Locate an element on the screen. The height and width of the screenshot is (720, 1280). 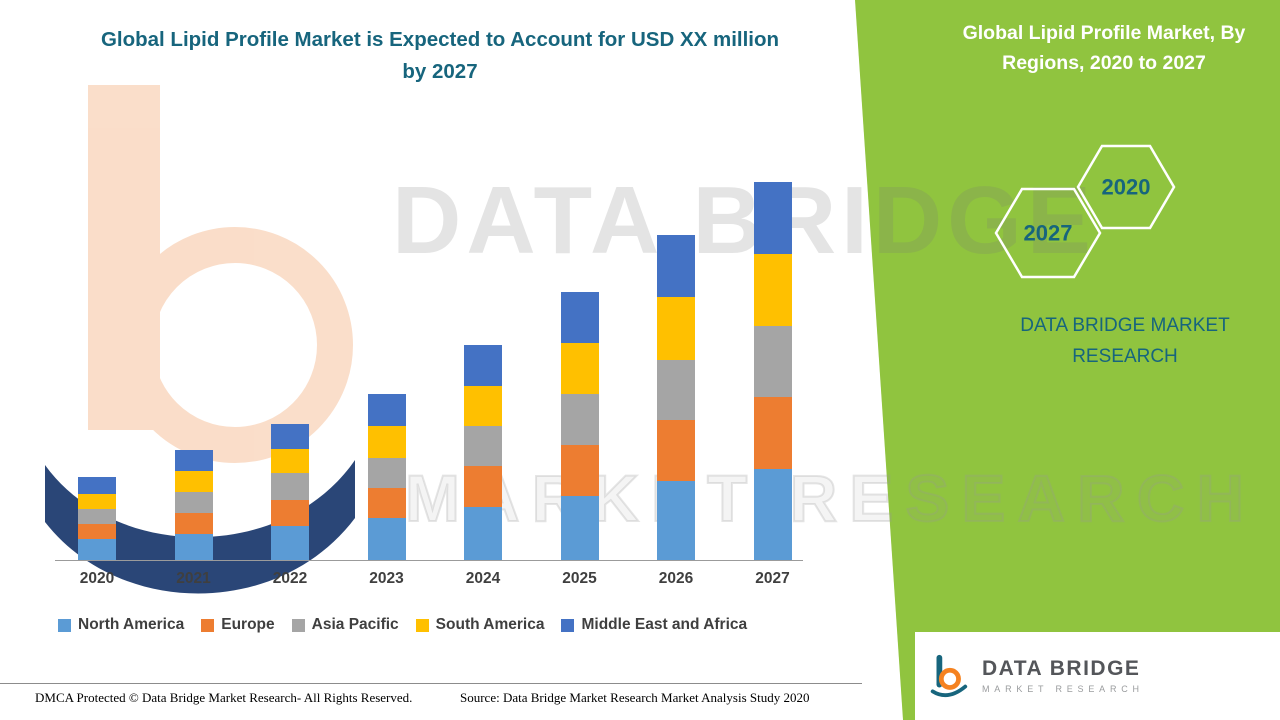
legend-item-middle-east-and-africa: Middle East and Africa is located at coordinates (654, 625).